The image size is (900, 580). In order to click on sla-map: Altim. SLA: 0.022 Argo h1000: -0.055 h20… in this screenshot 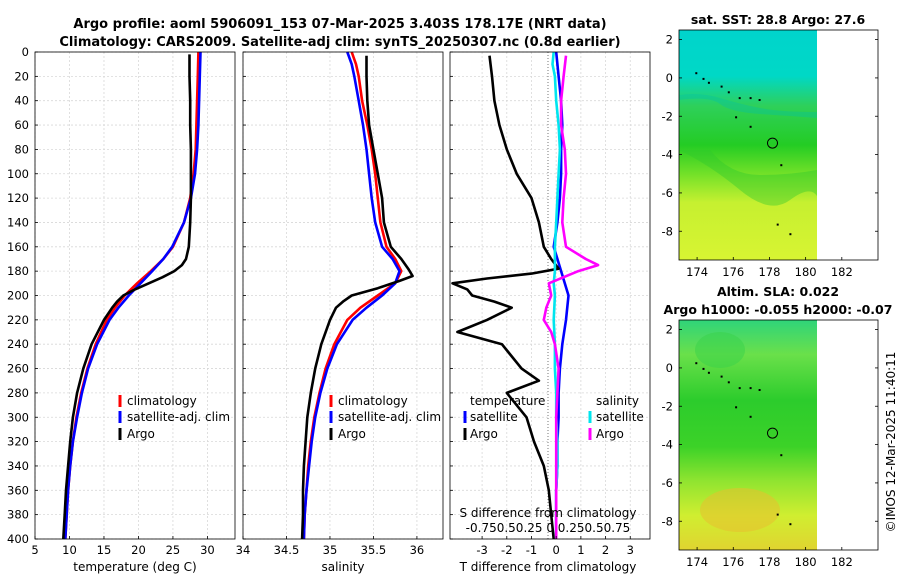, I will do `click(777, 426)`.